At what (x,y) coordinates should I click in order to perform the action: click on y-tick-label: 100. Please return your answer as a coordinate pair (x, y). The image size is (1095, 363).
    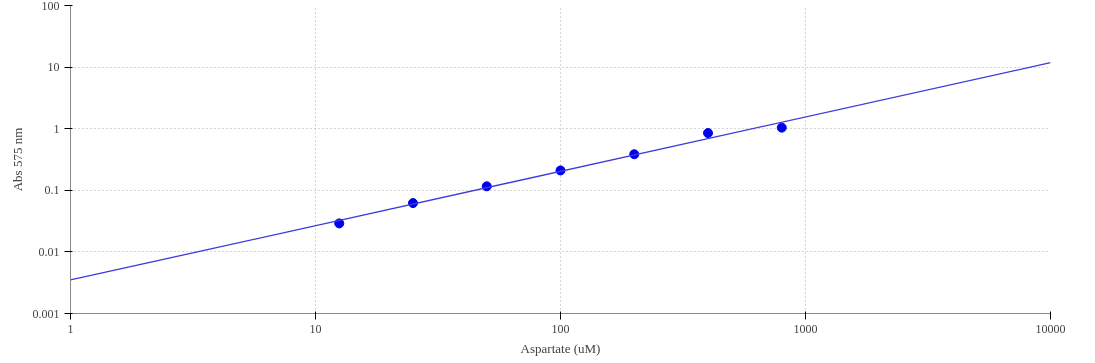
    Looking at the image, I should click on (50, 6).